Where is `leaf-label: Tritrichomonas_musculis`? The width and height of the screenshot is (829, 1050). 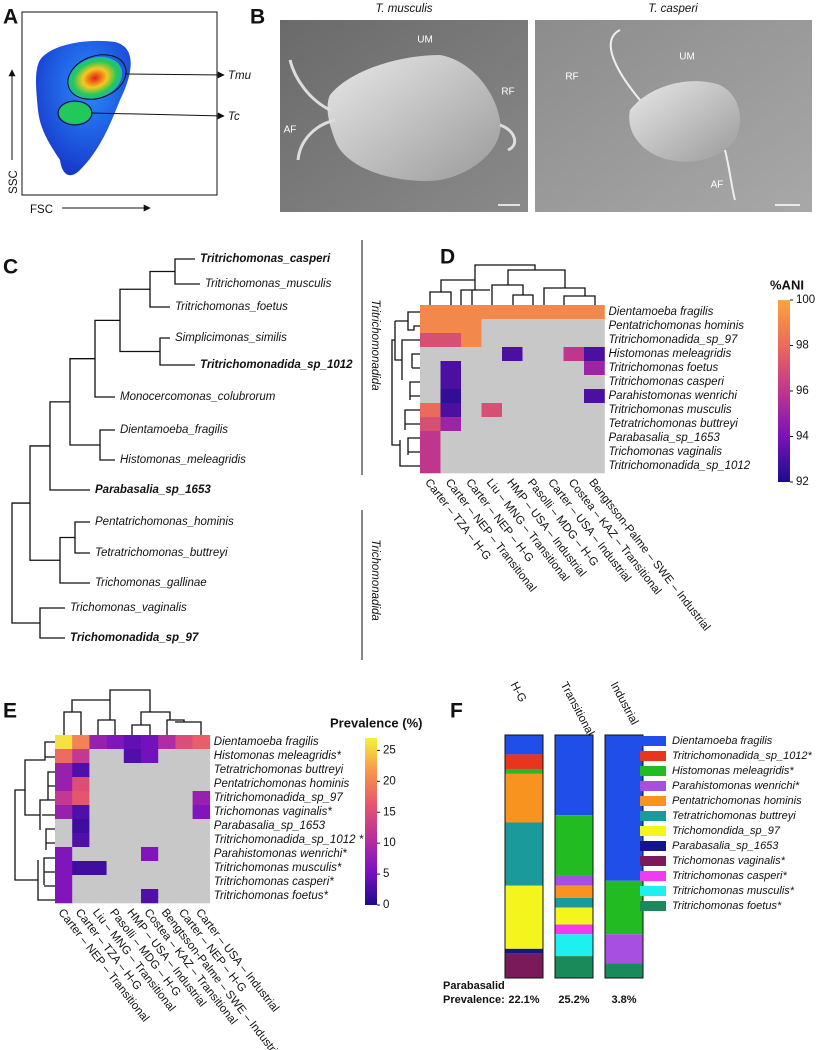 leaf-label: Tritrichomonas_musculis is located at coordinates (268, 284).